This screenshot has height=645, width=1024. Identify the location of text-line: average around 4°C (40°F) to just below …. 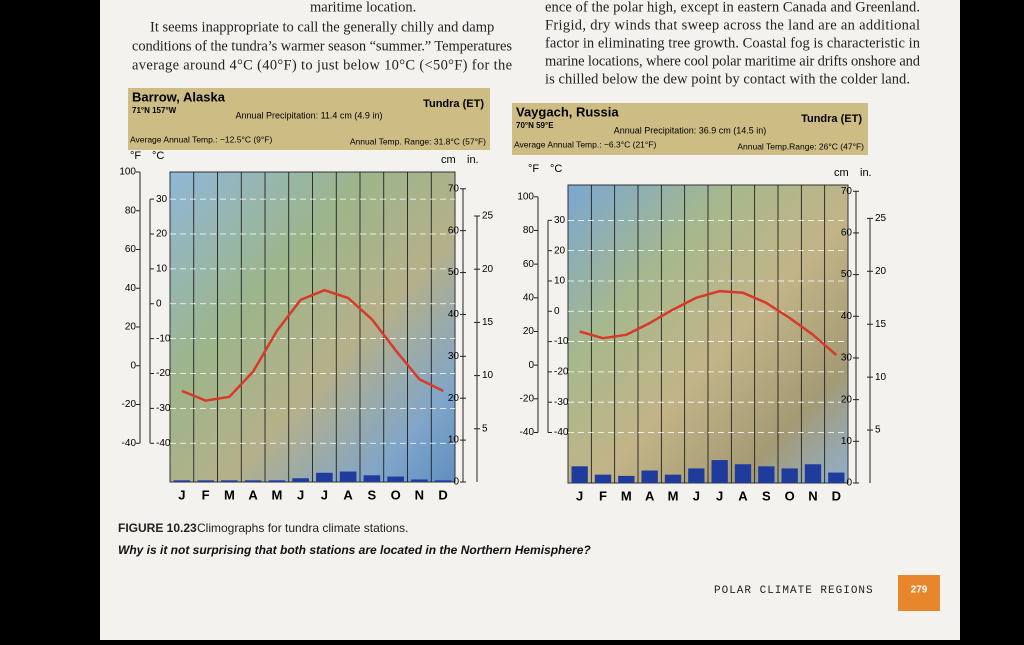
(322, 65).